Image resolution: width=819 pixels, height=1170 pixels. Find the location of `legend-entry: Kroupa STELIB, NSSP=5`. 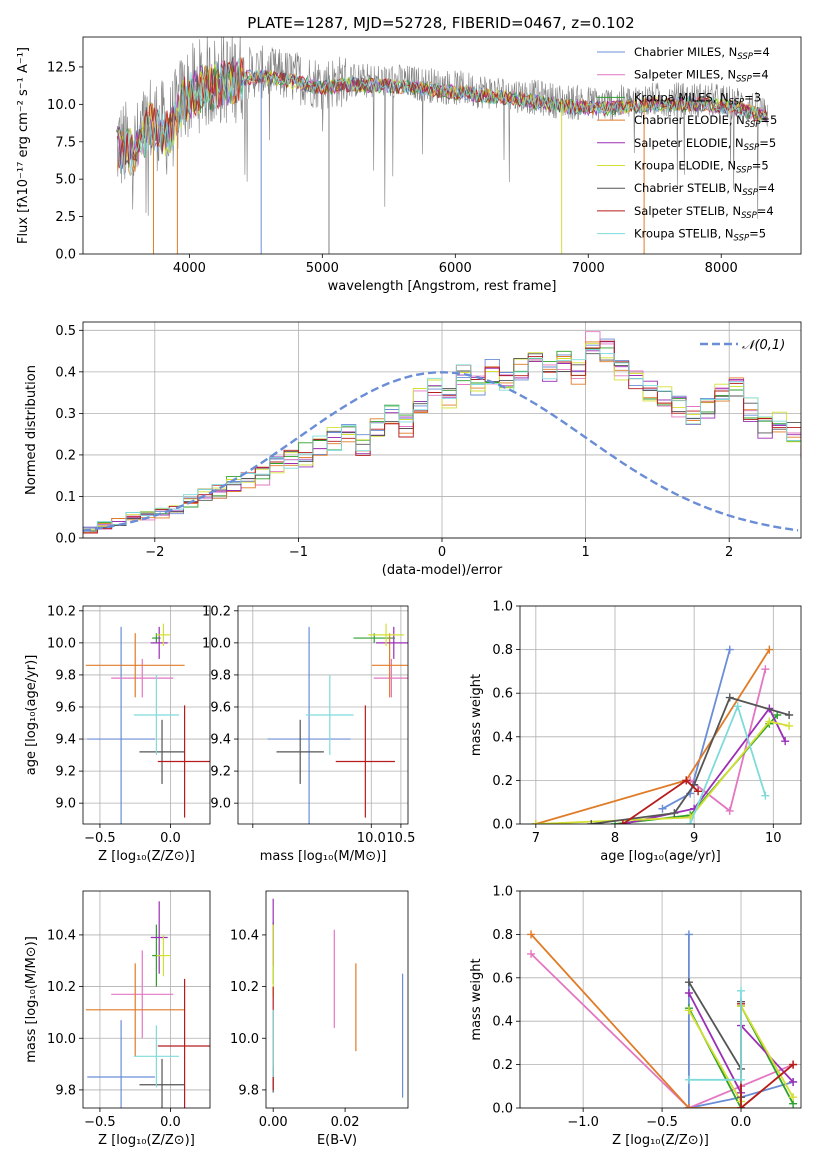

legend-entry: Kroupa STELIB, NSSP=5 is located at coordinates (700, 235).